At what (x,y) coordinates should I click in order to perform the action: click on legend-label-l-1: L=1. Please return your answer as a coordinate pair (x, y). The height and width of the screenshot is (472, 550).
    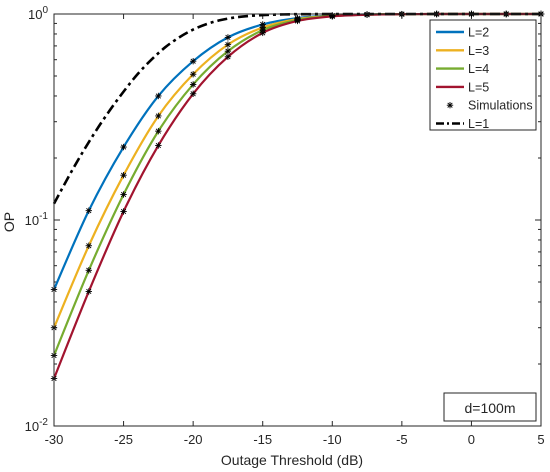
    Looking at the image, I should click on (478, 124).